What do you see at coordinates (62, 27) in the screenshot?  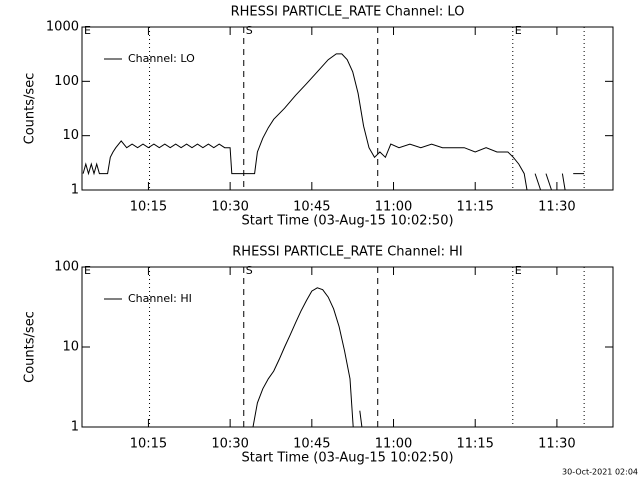 I see `y-tick-label: 1000` at bounding box center [62, 27].